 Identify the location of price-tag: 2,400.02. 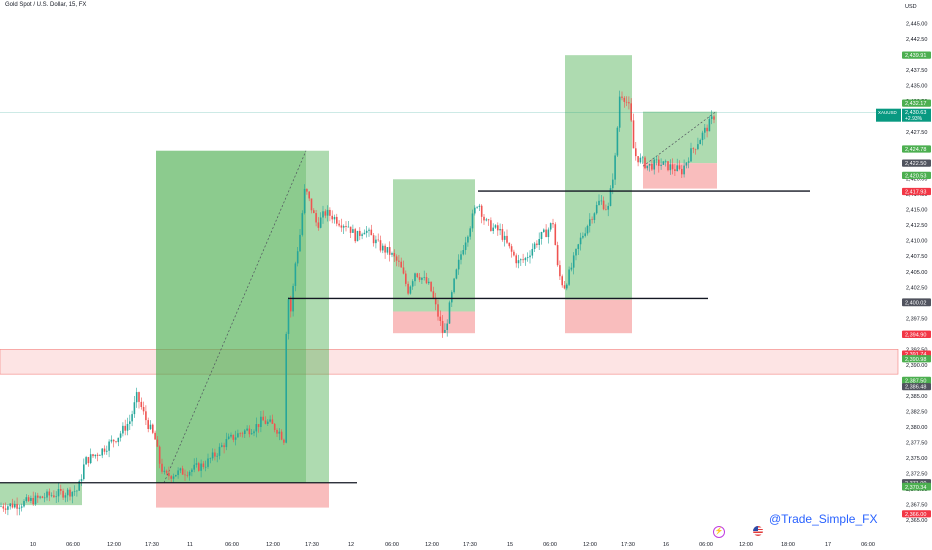
(916, 303).